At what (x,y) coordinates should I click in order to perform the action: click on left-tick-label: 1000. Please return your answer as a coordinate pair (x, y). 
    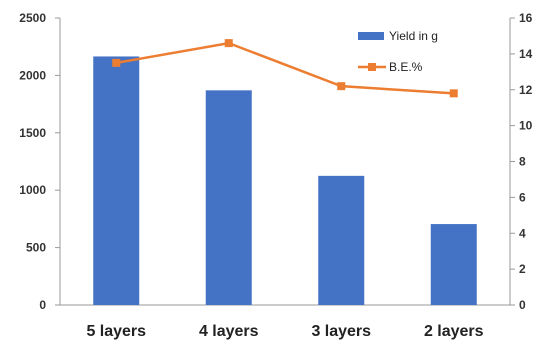
    Looking at the image, I should click on (32, 190).